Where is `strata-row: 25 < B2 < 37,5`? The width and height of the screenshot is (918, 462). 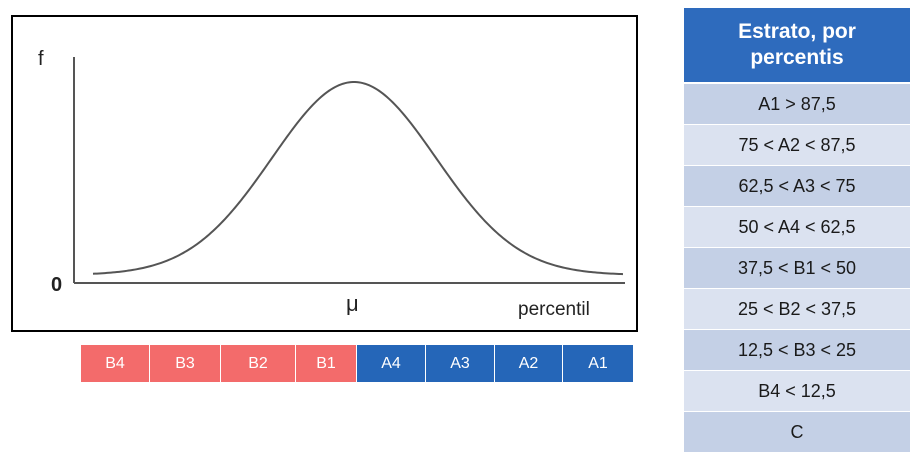 strata-row: 25 < B2 < 37,5 is located at coordinates (797, 309).